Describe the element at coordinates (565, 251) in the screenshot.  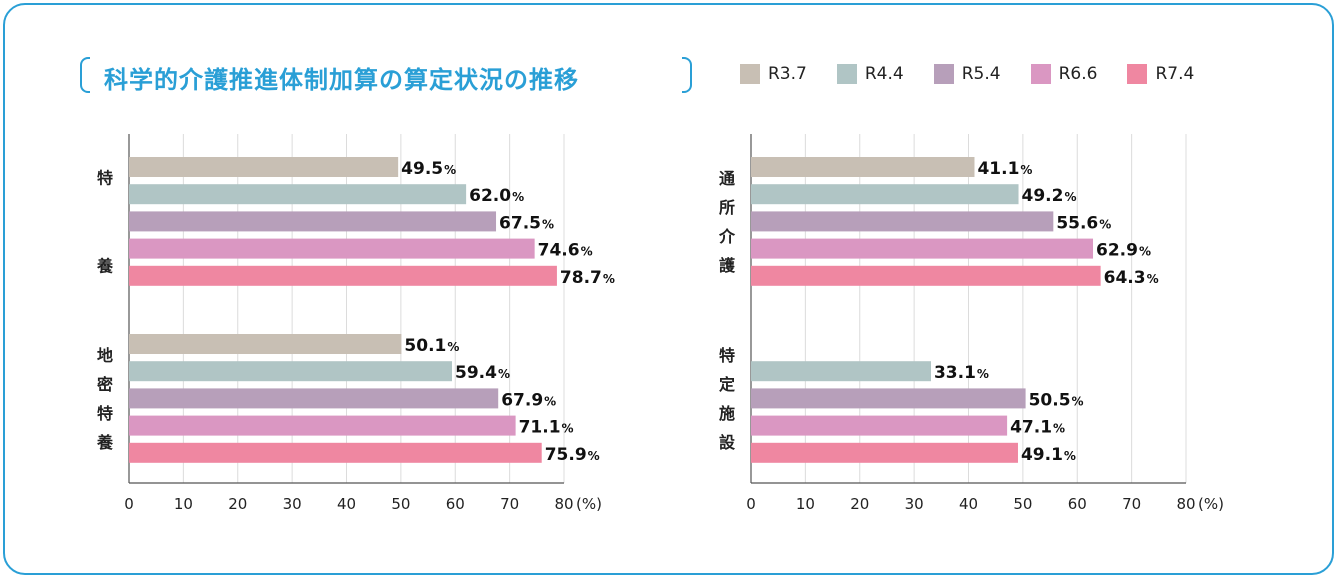
I see `bar-value-label: 74.6%` at that location.